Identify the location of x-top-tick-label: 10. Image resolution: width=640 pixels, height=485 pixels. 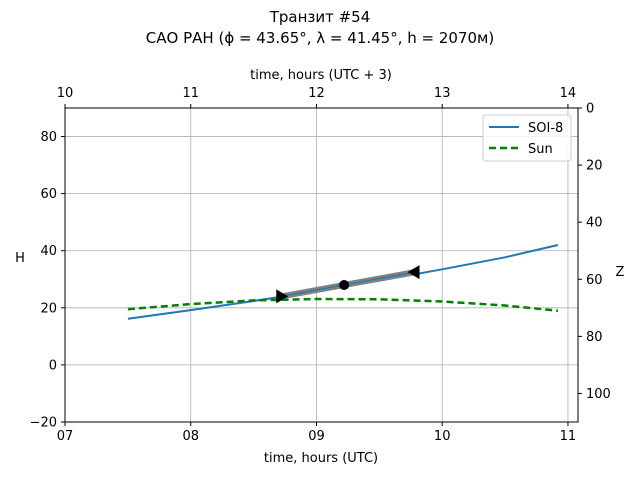
(65, 93).